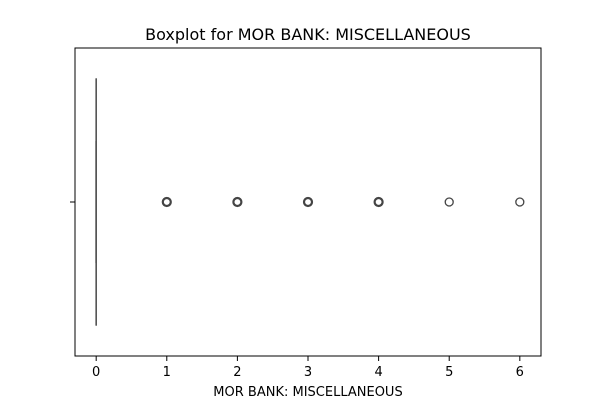 This screenshot has height=400, width=600. I want to click on x-tick-label: 1, so click(167, 372).